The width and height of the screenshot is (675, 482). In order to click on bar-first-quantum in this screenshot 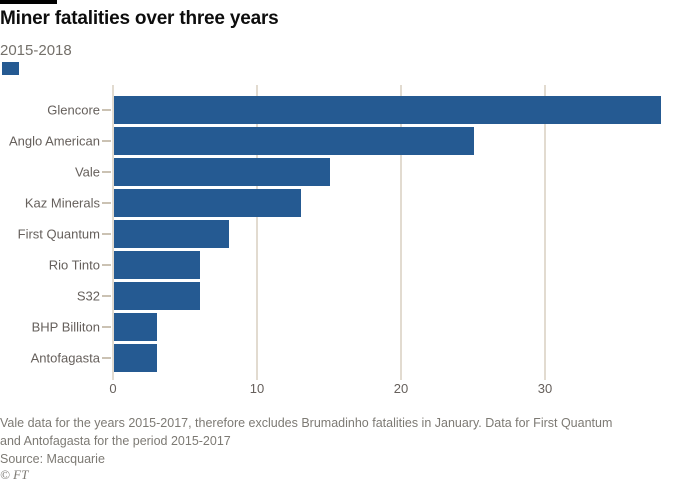, I will do `click(172, 233)`.